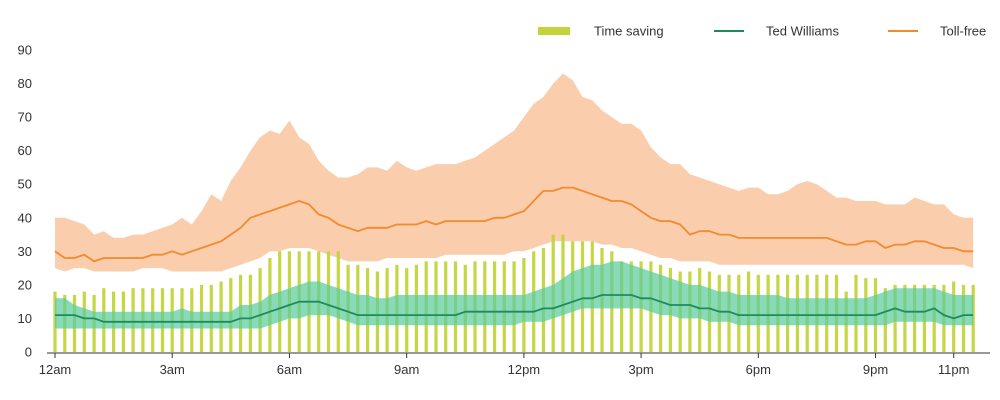 The image size is (1000, 400). Describe the element at coordinates (289, 369) in the screenshot. I see `x-tick-label: 6am` at that location.